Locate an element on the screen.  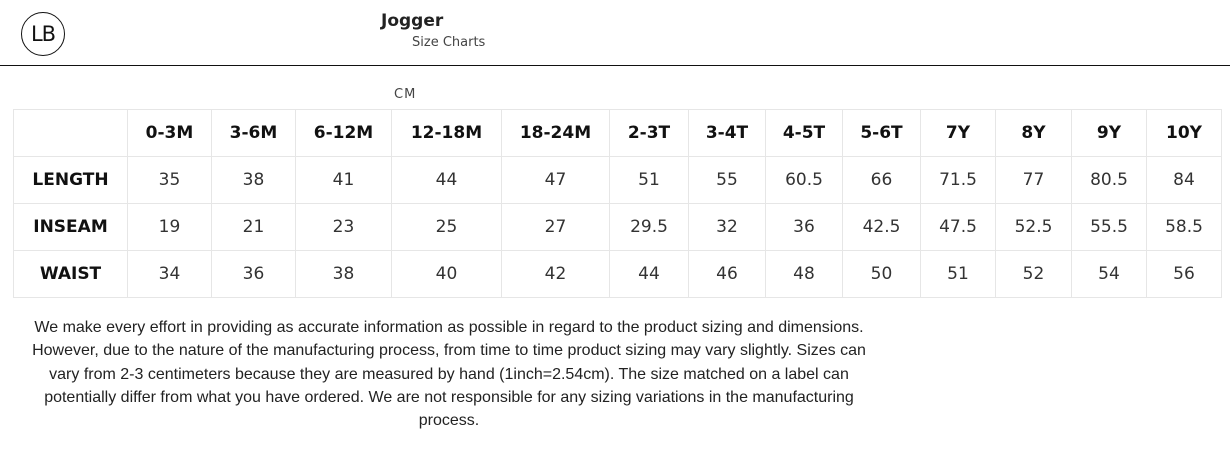
table-cell: 32 is located at coordinates (727, 227).